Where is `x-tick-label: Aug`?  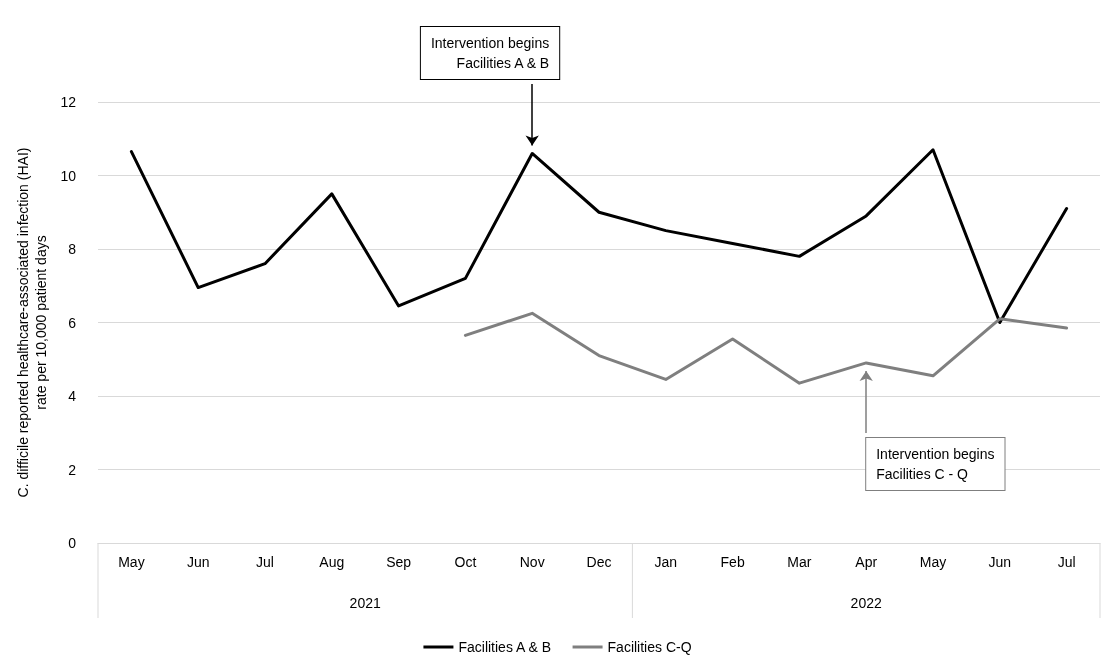 x-tick-label: Aug is located at coordinates (332, 562).